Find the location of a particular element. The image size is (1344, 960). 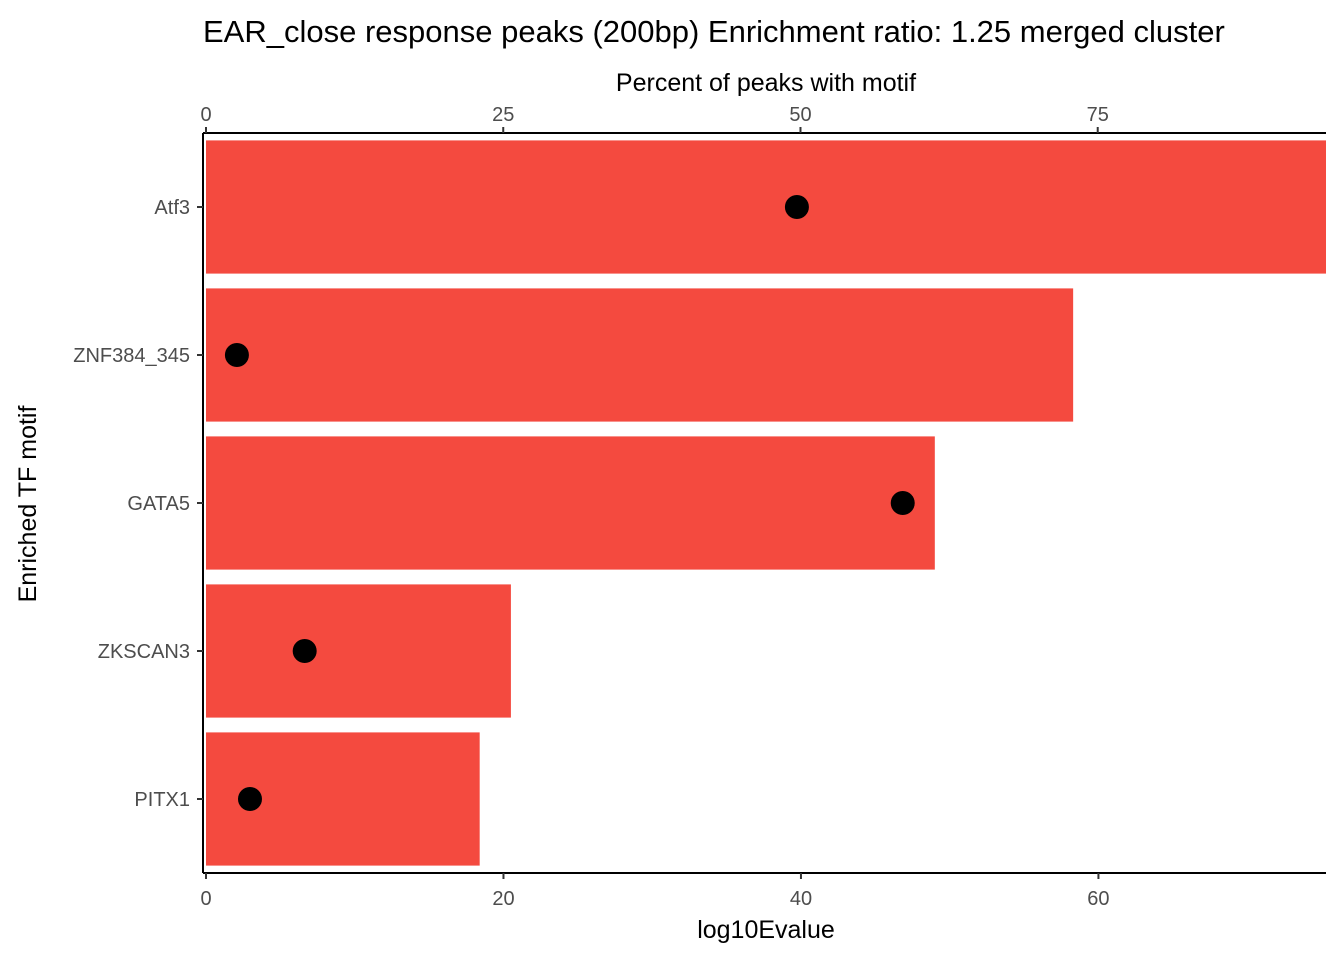

x-tick-label: 0 is located at coordinates (205, 899).